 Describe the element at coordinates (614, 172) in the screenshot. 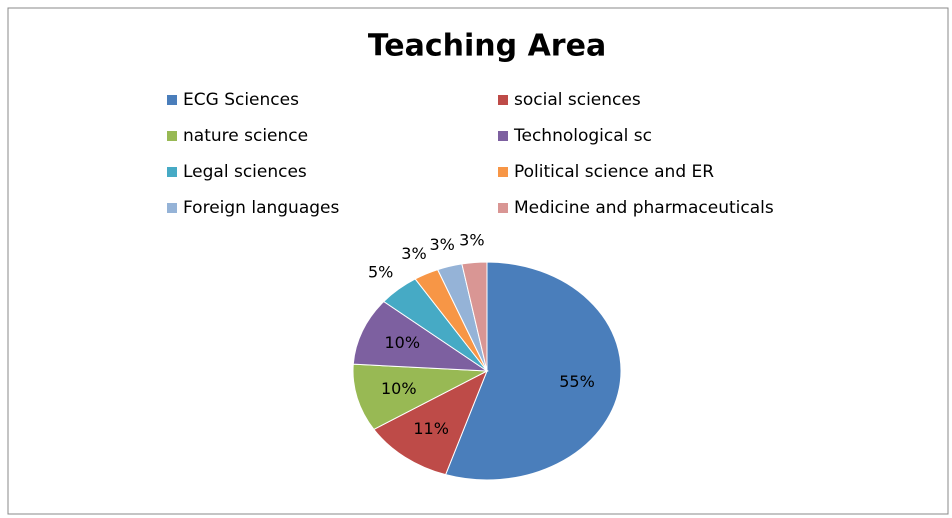

I see `legend-label: Political science and ER` at that location.